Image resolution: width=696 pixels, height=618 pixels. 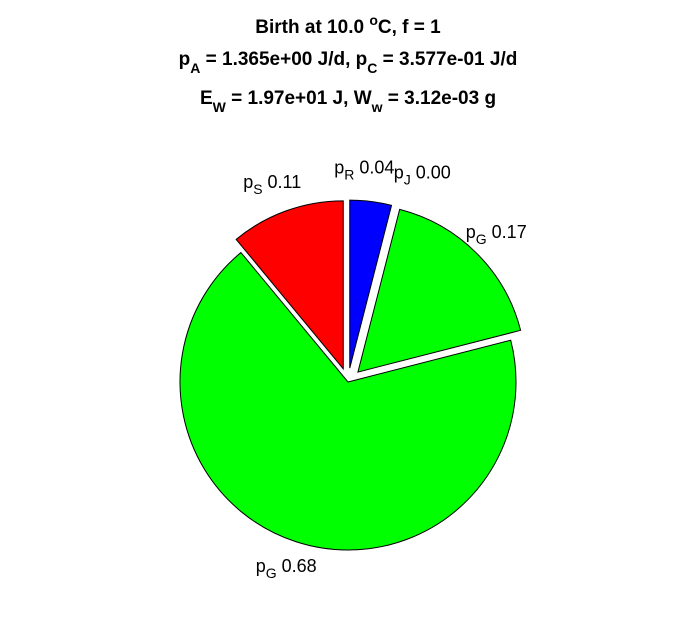 I want to click on title-line-3: EW = 1.97e+01 J, Ww = 3.12e-03 g, so click(x=348, y=101).